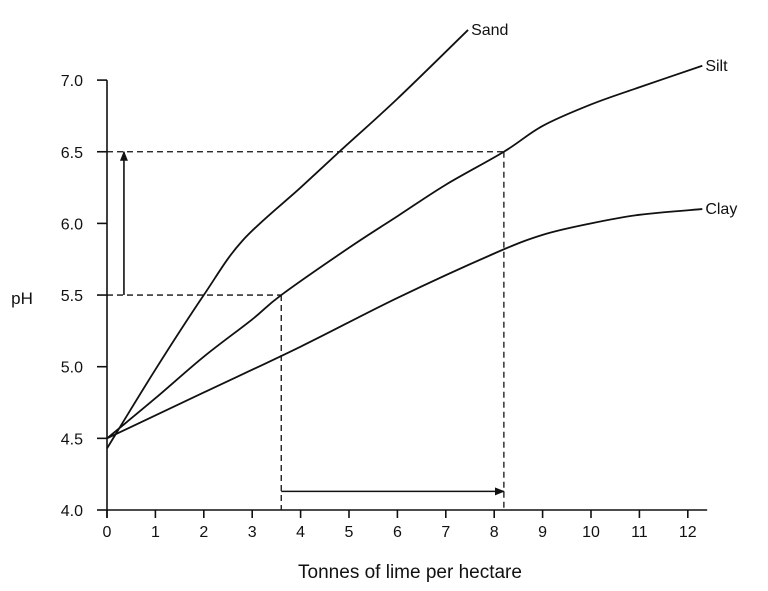 The height and width of the screenshot is (591, 768). What do you see at coordinates (716, 66) in the screenshot?
I see `series-label-silt: Silt` at bounding box center [716, 66].